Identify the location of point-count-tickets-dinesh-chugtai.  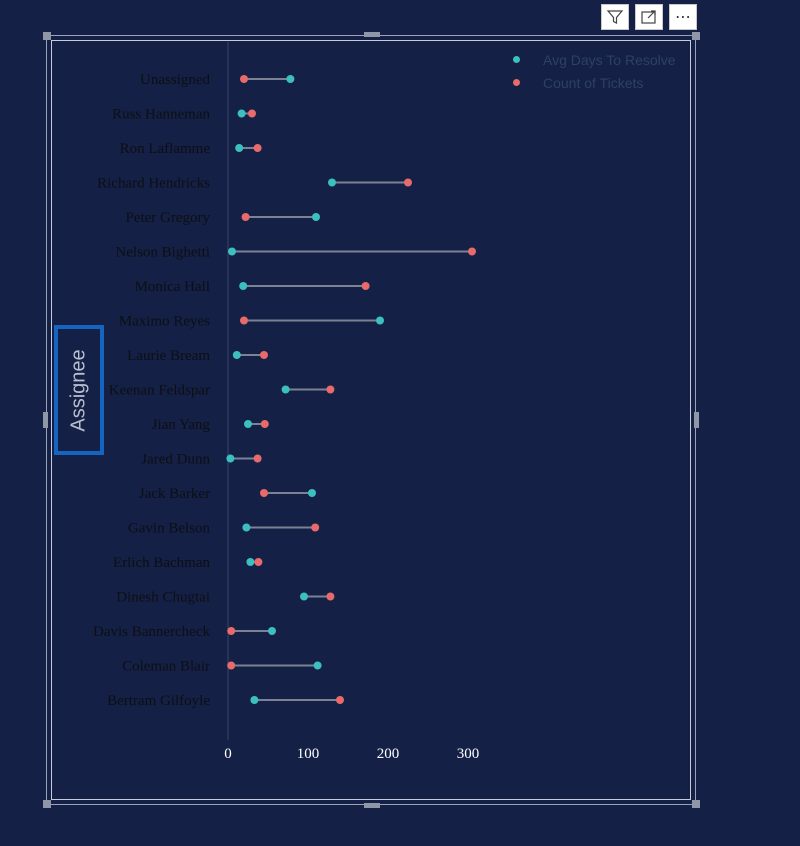
(330, 596).